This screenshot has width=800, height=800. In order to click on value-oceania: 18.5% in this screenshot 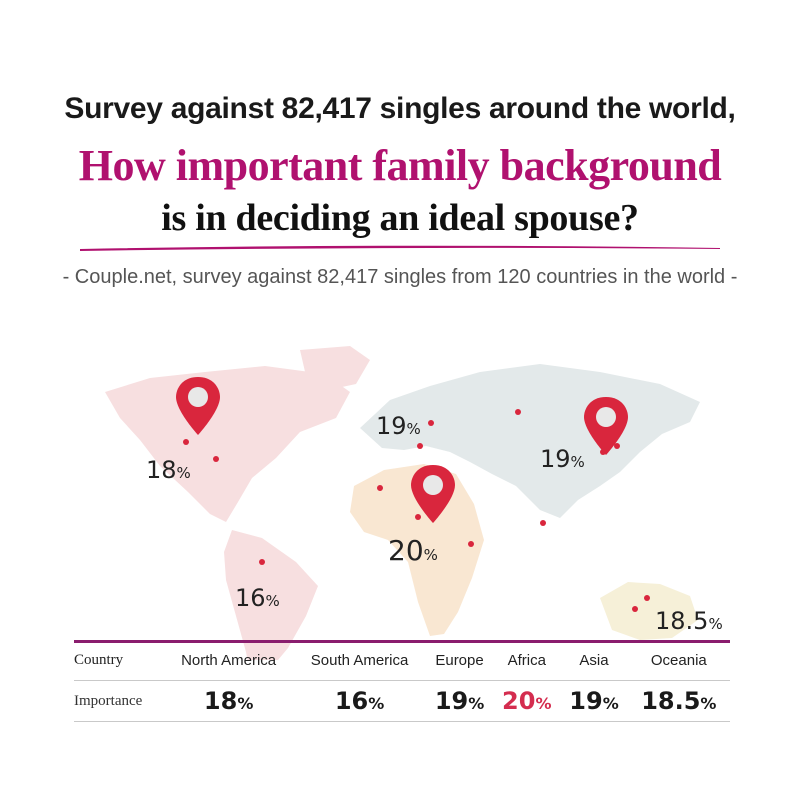, I will do `click(679, 701)`.